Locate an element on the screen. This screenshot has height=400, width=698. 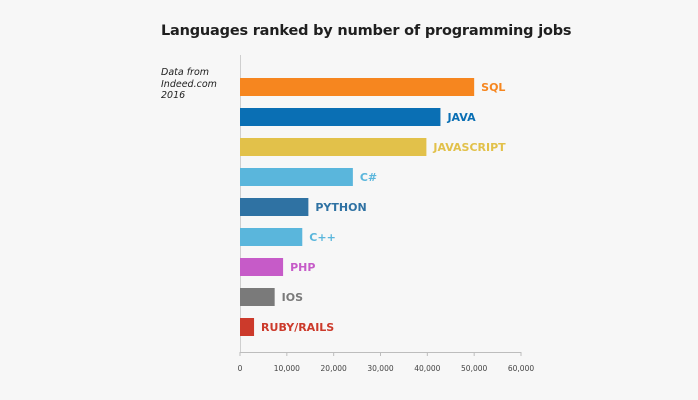
bar-label: PYTHON is located at coordinates (340, 207).